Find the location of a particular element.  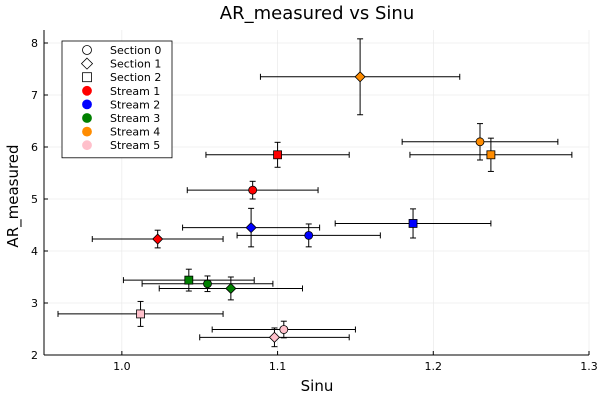

legend-entry: Section 1 is located at coordinates (120, 64).